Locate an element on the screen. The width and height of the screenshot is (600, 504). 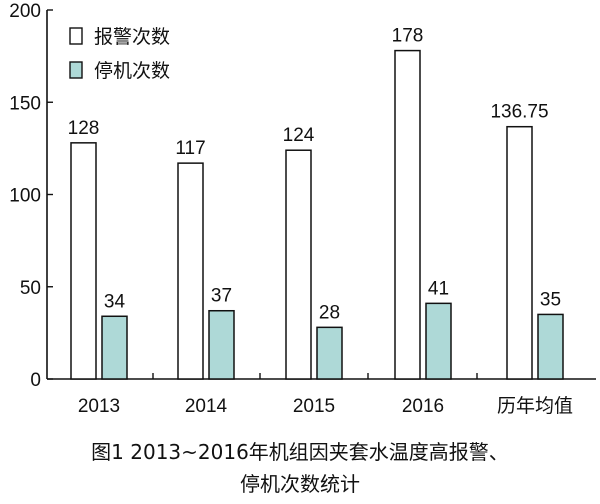
y-tick-label: 150 is located at coordinates (25, 103).